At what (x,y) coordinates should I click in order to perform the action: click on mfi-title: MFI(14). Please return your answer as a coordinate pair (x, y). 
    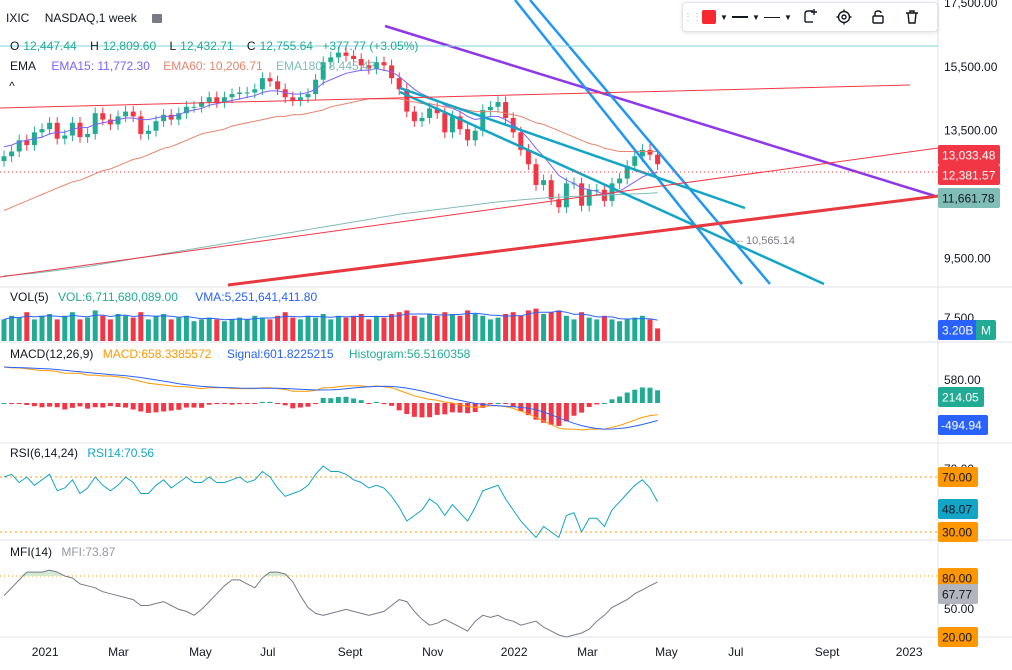
    Looking at the image, I should click on (31, 552).